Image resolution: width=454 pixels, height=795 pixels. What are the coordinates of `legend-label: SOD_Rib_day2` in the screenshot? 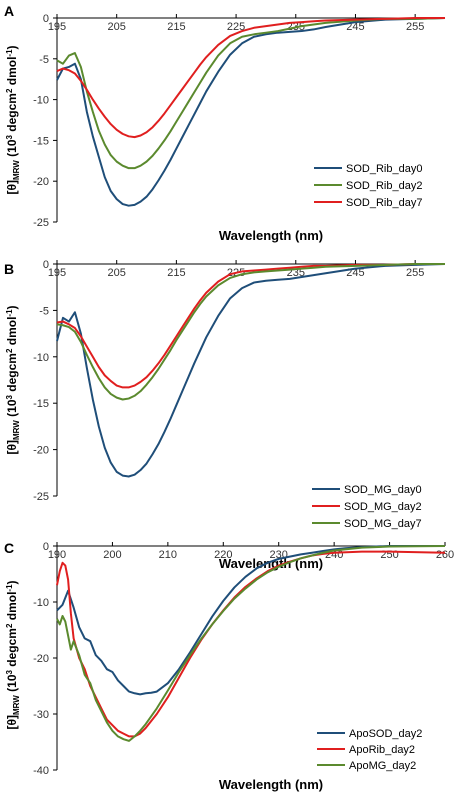 It's located at (384, 186).